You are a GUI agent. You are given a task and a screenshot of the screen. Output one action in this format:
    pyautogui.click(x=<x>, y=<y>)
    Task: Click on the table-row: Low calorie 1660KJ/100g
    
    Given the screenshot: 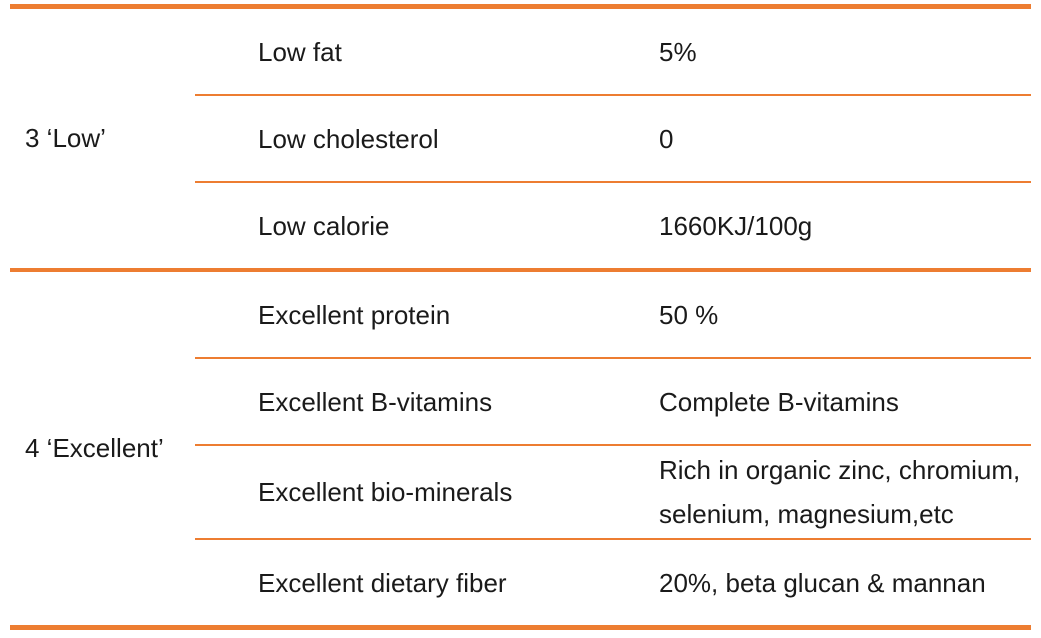 What is the action you would take?
    pyautogui.click(x=613, y=224)
    